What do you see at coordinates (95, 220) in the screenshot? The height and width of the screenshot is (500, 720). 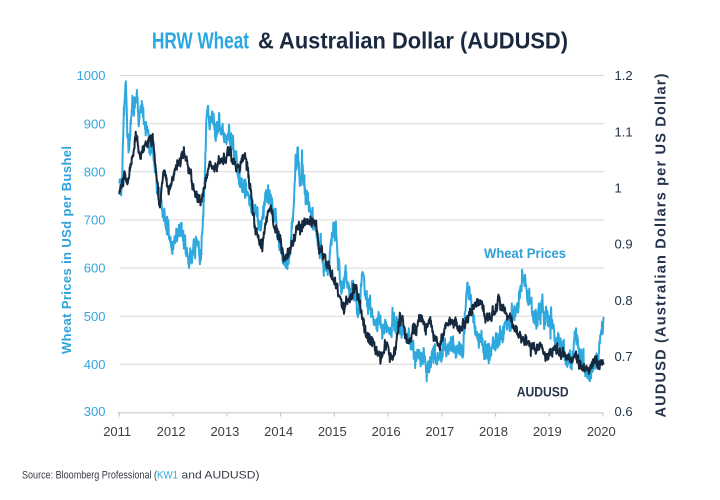 I see `svg-text: 700` at bounding box center [95, 220].